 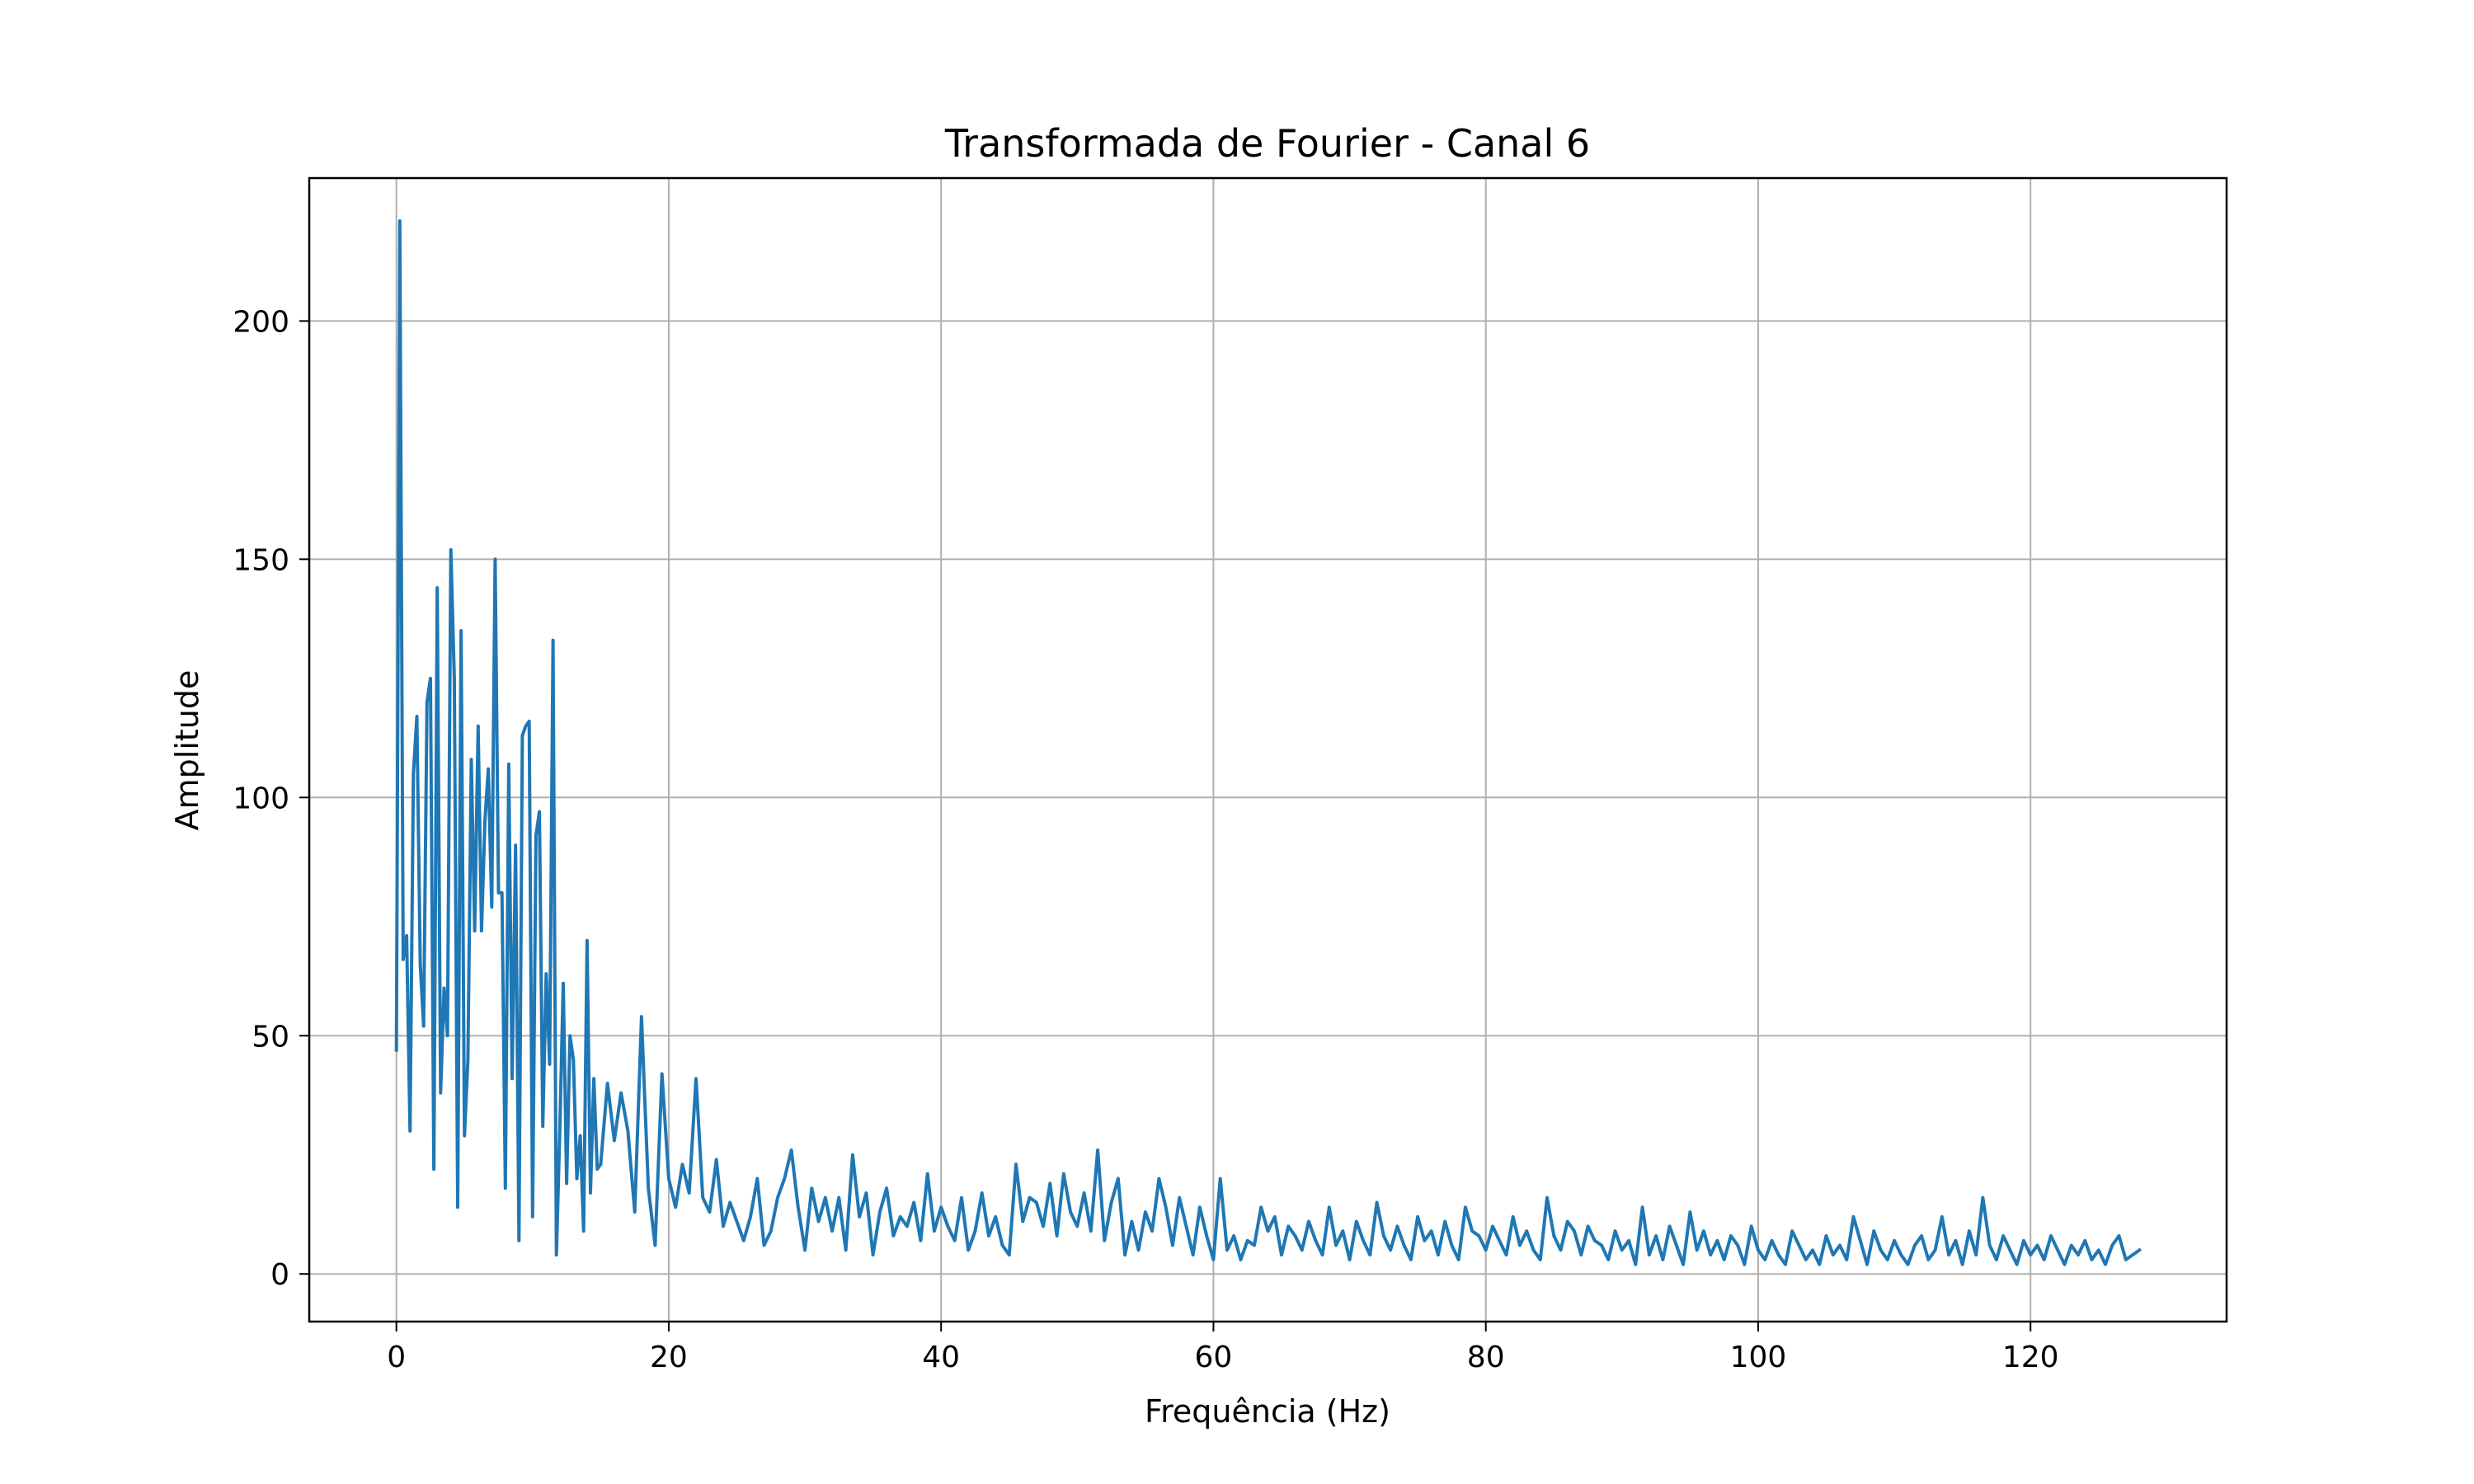 What do you see at coordinates (2030, 1357) in the screenshot?
I see `x-tick-label: 120` at bounding box center [2030, 1357].